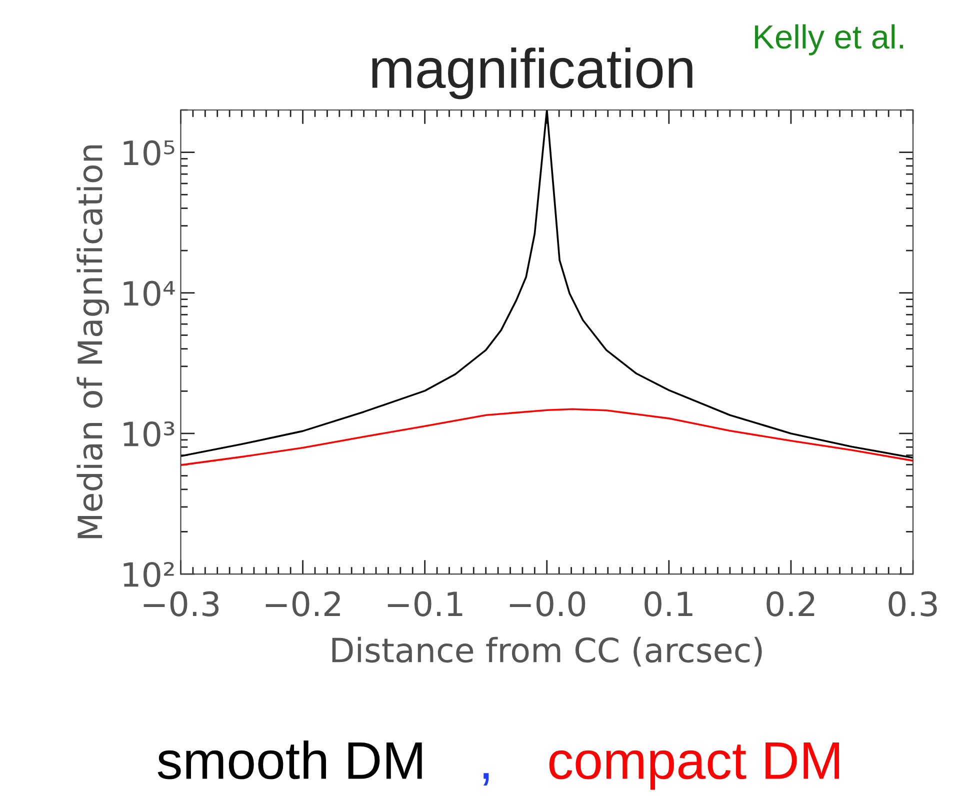  Describe the element at coordinates (290, 760) in the screenshot. I see `text: smooth DM` at that location.